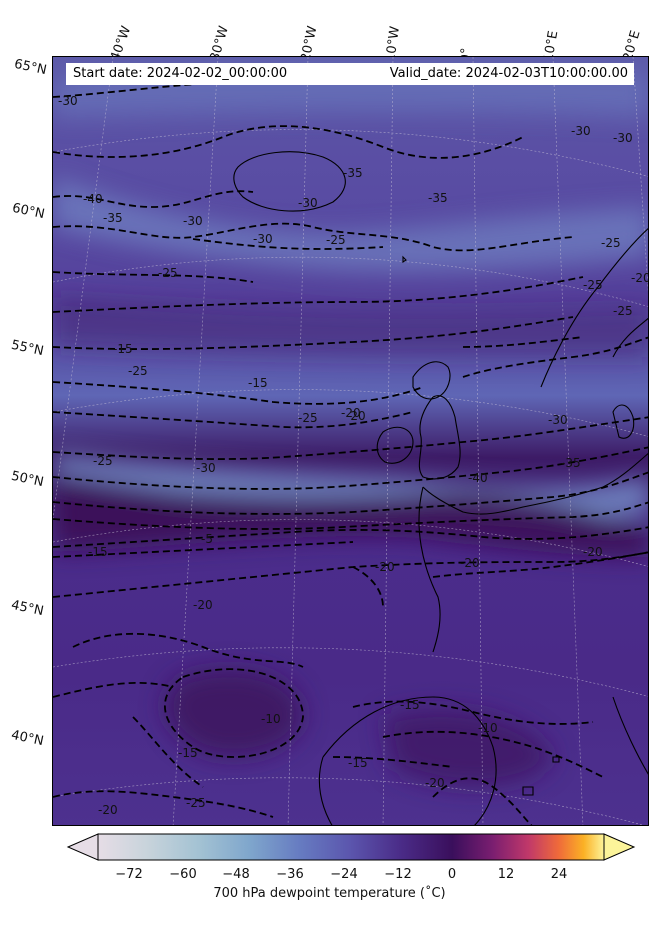 Image resolution: width=659 pixels, height=936 pixels. What do you see at coordinates (27, 348) in the screenshot?
I see `lat-label-55n: 55°N` at bounding box center [27, 348].